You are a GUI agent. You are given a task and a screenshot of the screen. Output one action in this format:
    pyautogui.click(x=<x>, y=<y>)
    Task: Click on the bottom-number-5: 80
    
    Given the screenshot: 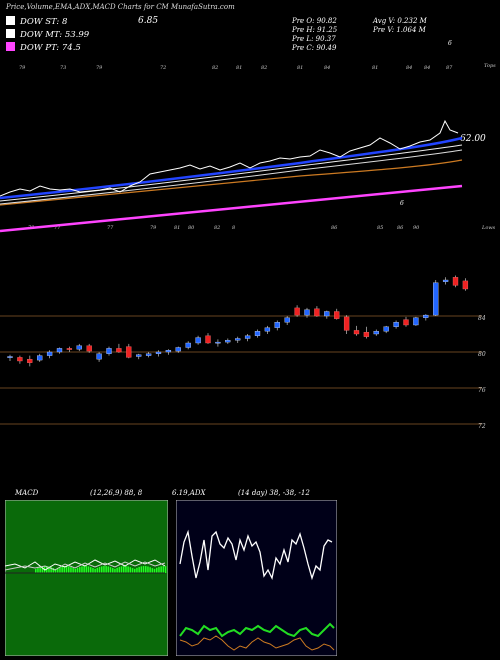 What is the action you would take?
    pyautogui.click(x=191, y=228)
    